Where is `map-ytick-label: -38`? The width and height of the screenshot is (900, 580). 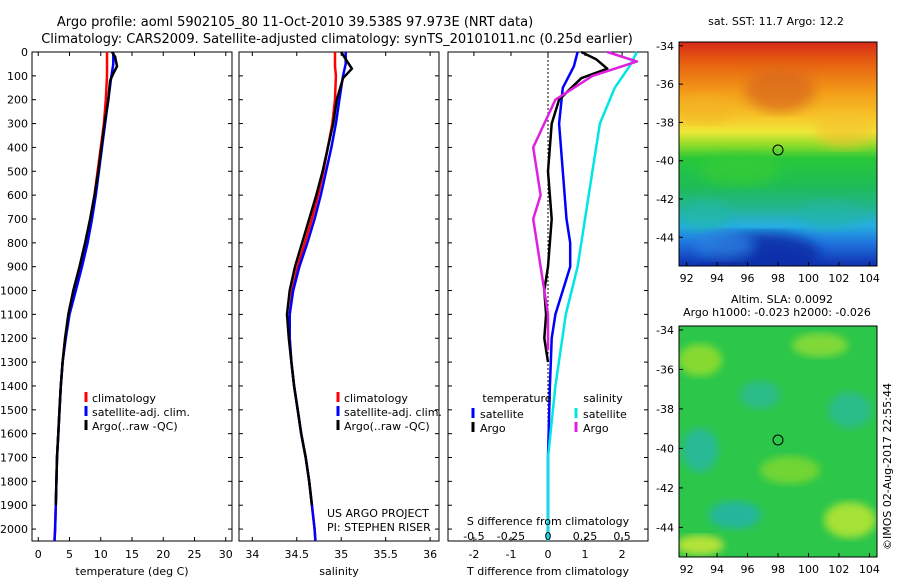
map-ytick-label: -38 is located at coordinates (665, 409).